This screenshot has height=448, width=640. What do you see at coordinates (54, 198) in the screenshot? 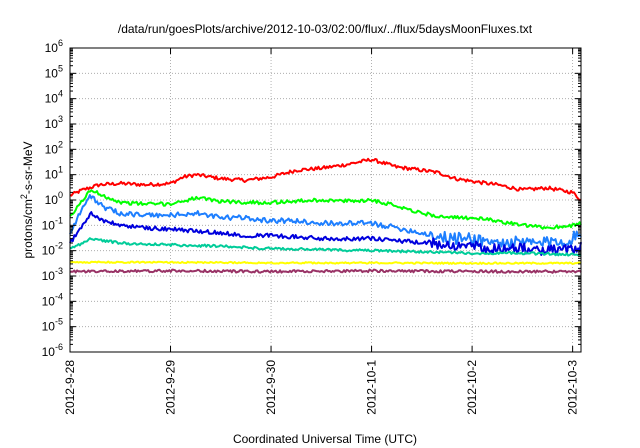
I see `y-tick-label: 10⁰` at bounding box center [54, 198].